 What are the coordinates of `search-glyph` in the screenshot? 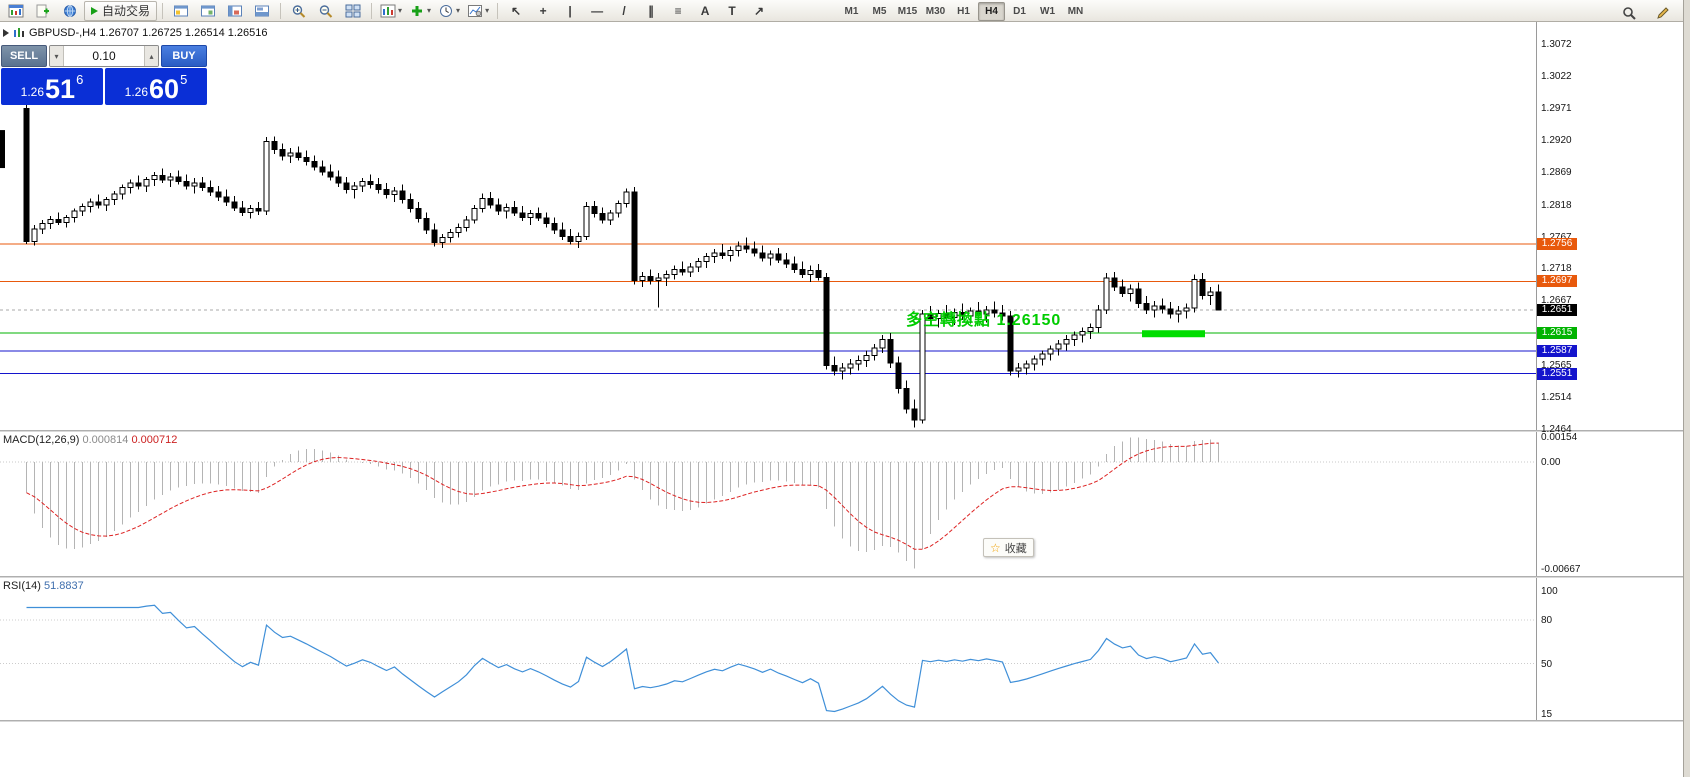 It's located at (1629, 13).